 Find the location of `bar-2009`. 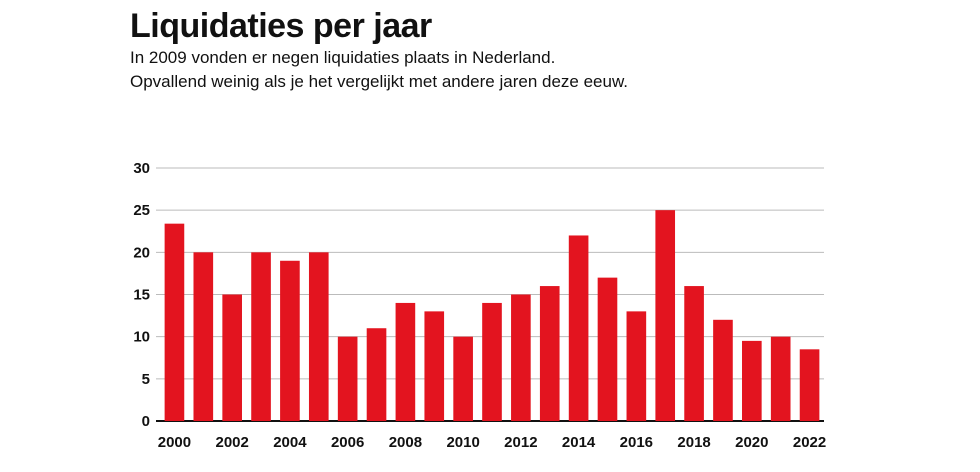

bar-2009 is located at coordinates (434, 366).